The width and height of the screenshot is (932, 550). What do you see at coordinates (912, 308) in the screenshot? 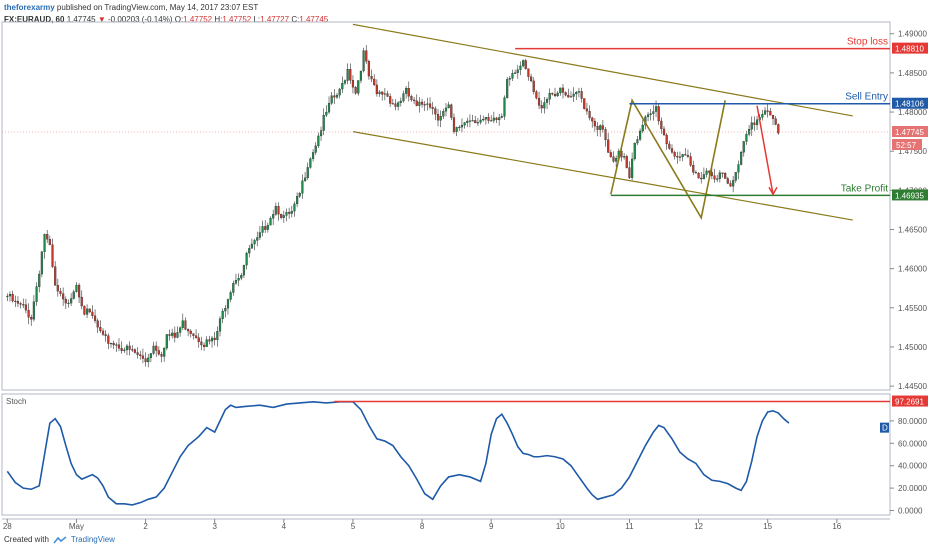
I see `y-tick-label: 1.45500` at bounding box center [912, 308].